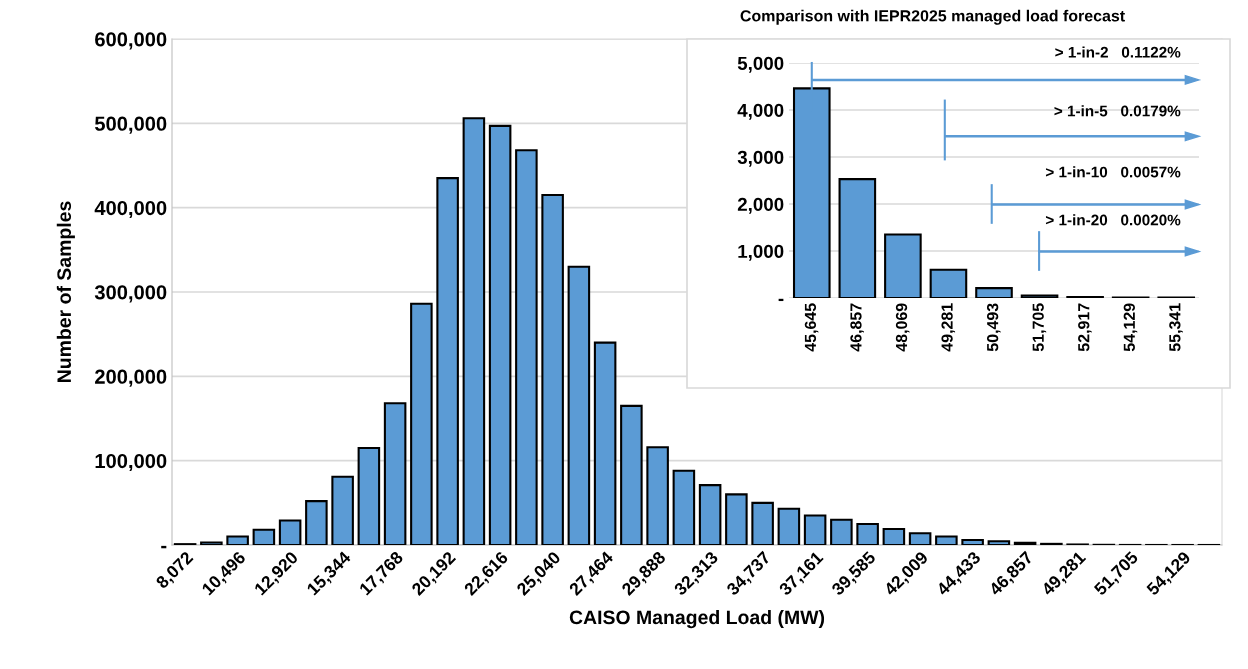 The width and height of the screenshot is (1248, 669). I want to click on annotation: > 1-in-20 0.0020%, so click(1113, 220).